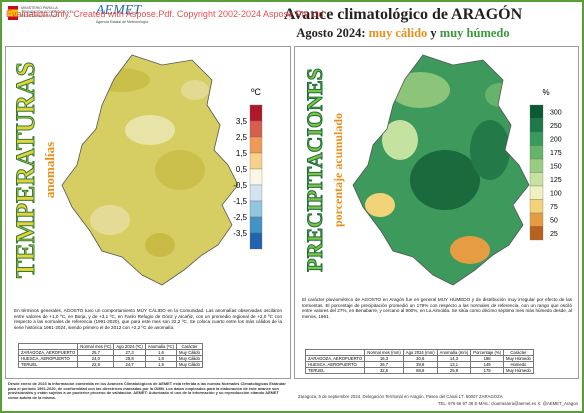 This screenshot has height=413, width=584. I want to click on legend-label: -0,5, so click(240, 185).